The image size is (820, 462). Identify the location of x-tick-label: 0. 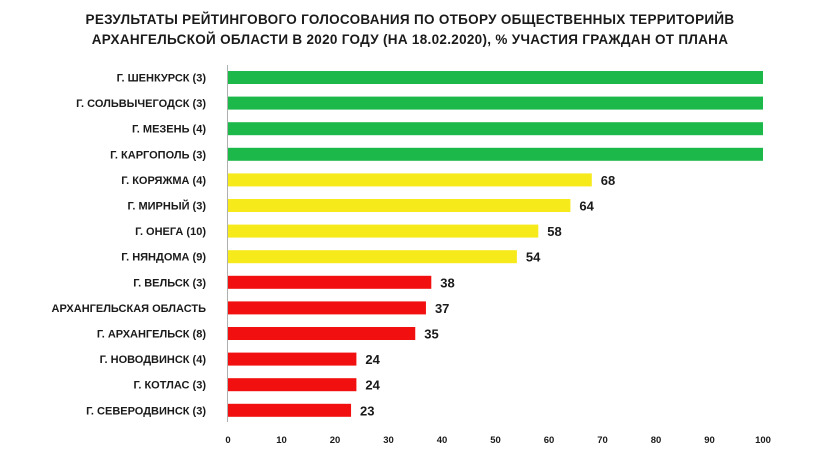
(227, 440).